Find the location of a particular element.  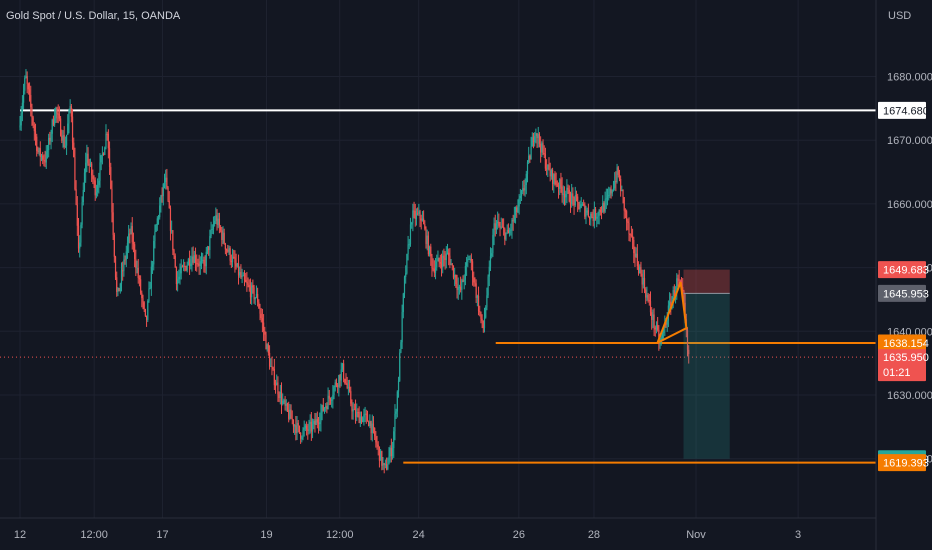

x-tick-label: 12:00 is located at coordinates (340, 535).